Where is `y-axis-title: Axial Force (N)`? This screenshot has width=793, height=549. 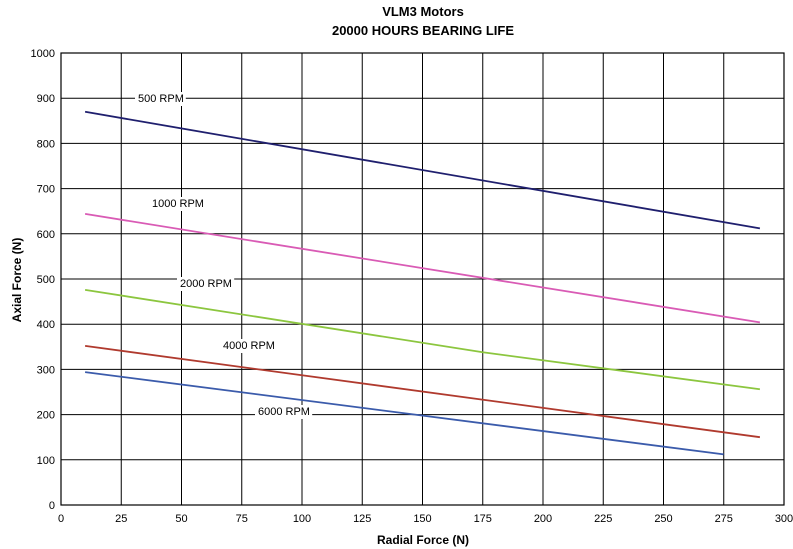
y-axis-title: Axial Force (N) is located at coordinates (17, 280).